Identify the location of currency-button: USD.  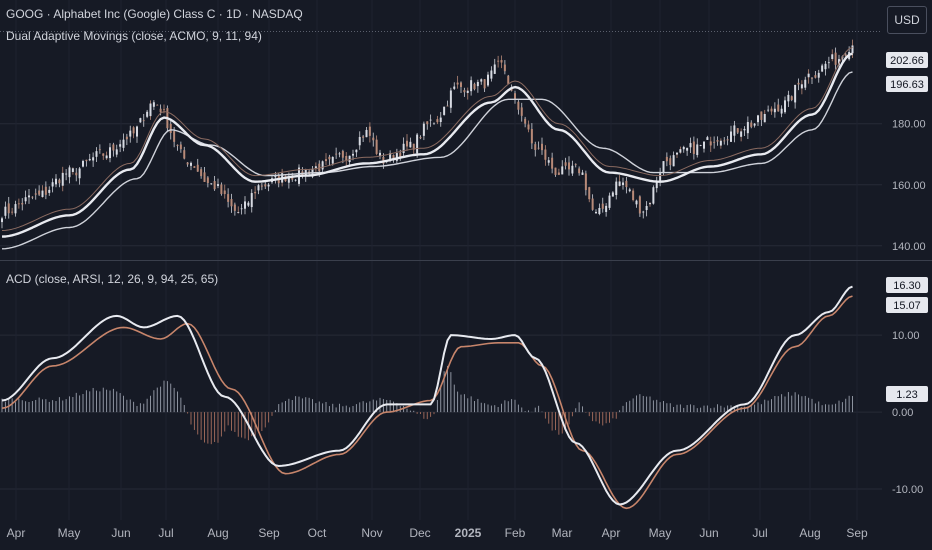
(907, 20).